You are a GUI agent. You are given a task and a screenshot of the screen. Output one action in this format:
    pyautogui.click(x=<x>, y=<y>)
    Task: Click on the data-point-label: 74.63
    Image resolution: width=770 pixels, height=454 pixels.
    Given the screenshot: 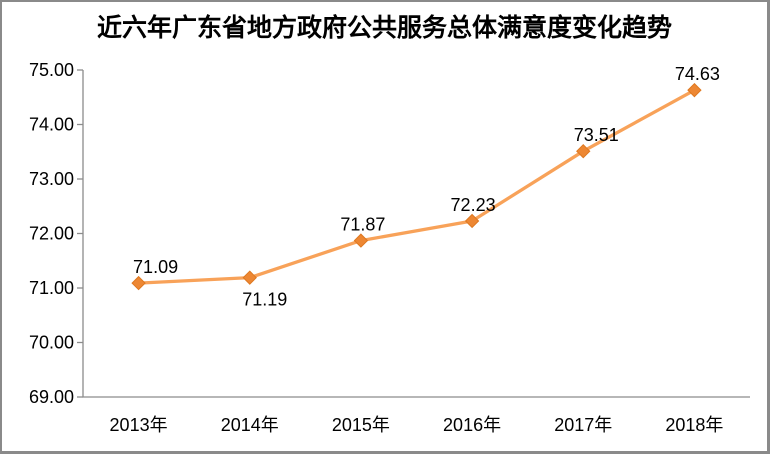 What is the action you would take?
    pyautogui.click(x=697, y=74)
    